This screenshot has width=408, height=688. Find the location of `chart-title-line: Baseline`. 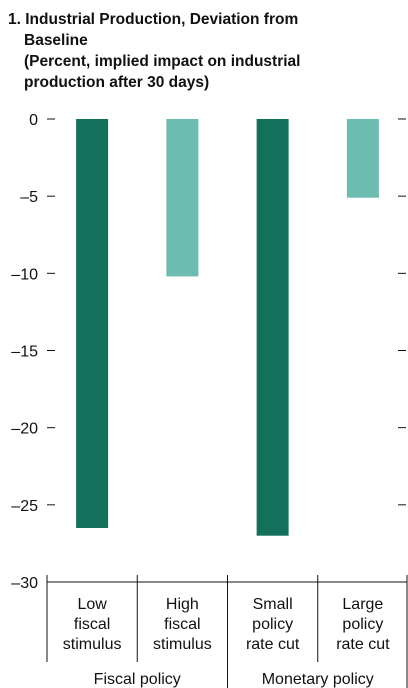

chart-title-line: Baseline is located at coordinates (56, 40).